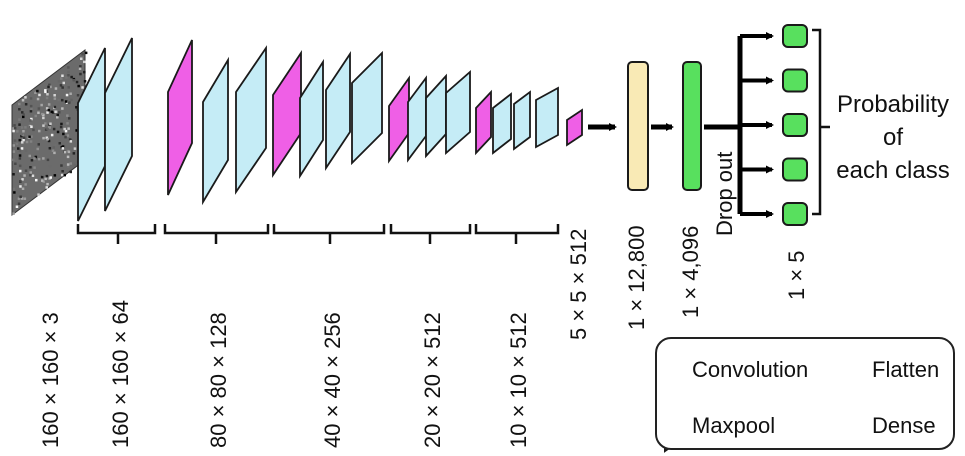 This screenshot has height=456, width=965. I want to click on dropout-label: Drop out, so click(724, 193).